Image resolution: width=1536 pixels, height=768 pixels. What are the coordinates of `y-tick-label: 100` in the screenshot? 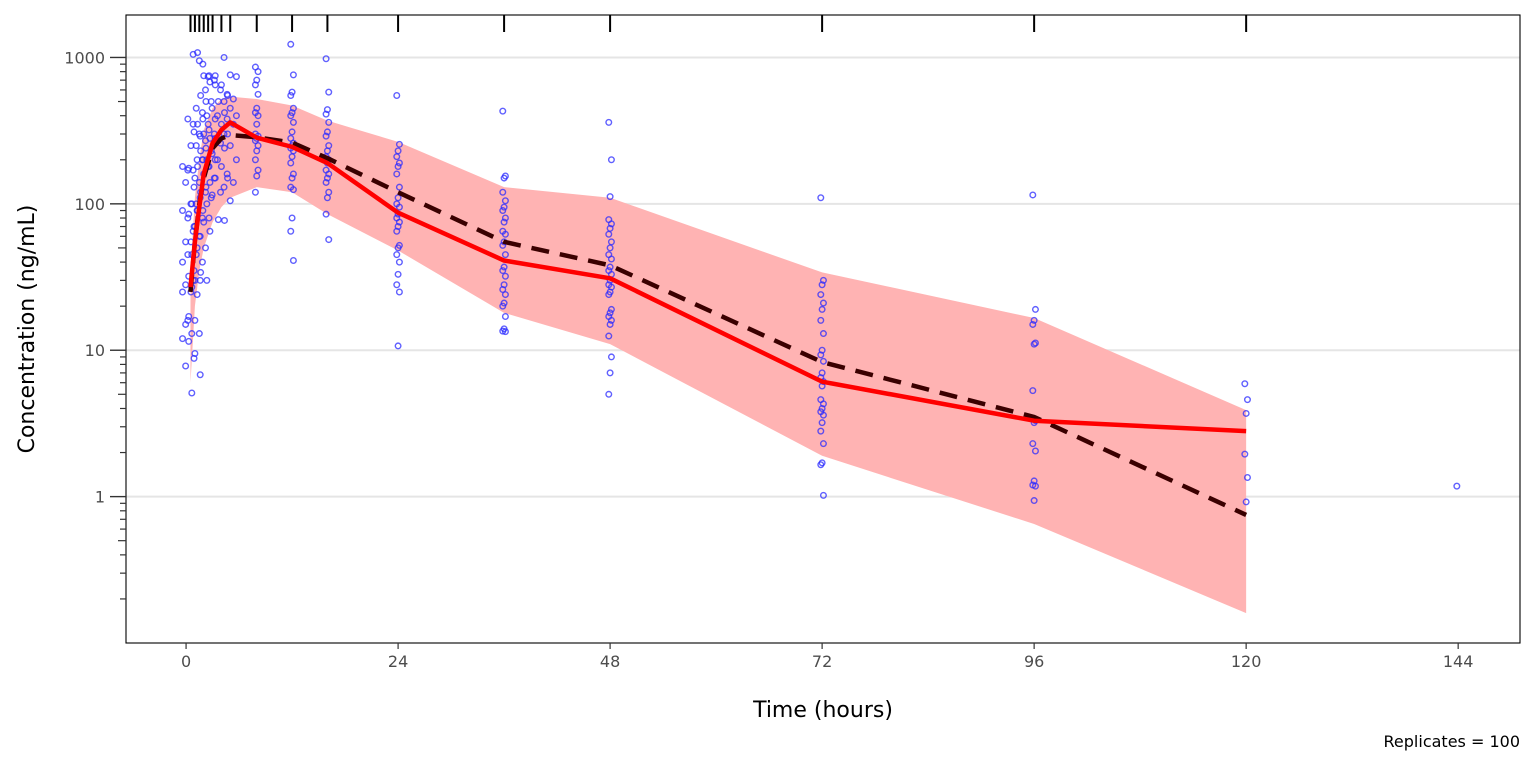 It's located at (89, 204).